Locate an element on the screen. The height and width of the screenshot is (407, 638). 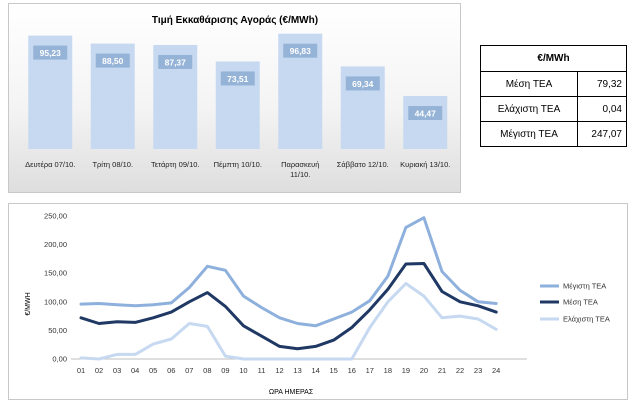
y-tick-label: 150,00 is located at coordinates (55, 273).